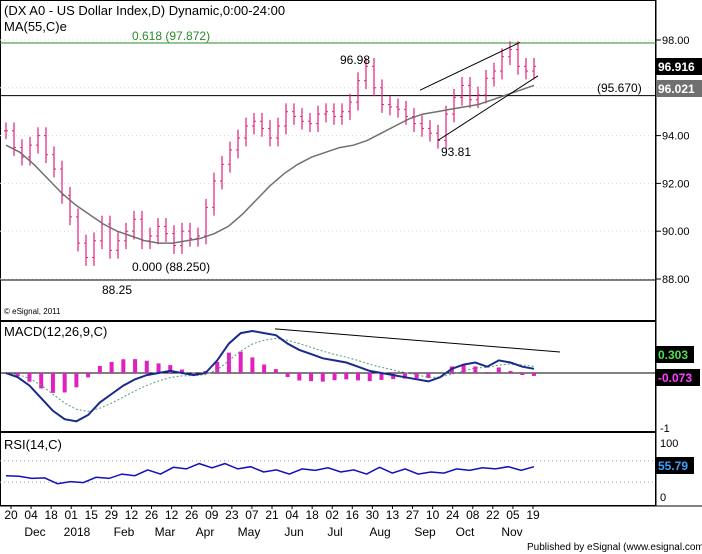 Image resolution: width=702 pixels, height=554 pixels. What do you see at coordinates (232, 515) in the screenshot?
I see `x-tick-label: 23` at bounding box center [232, 515].